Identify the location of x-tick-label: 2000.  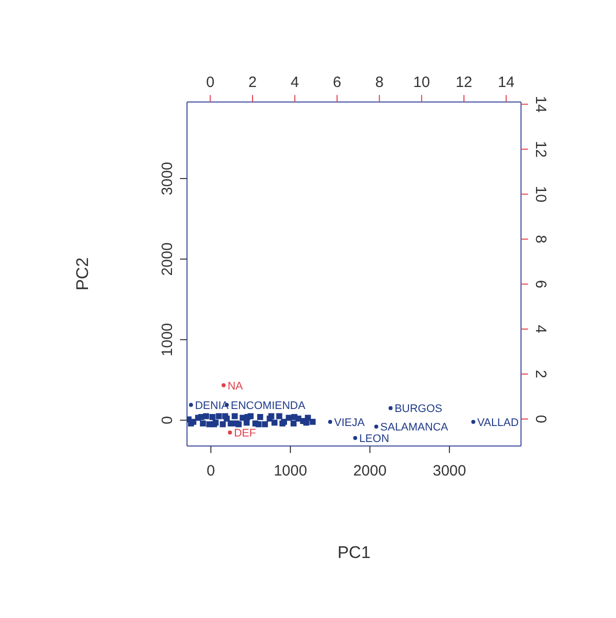
(370, 471).